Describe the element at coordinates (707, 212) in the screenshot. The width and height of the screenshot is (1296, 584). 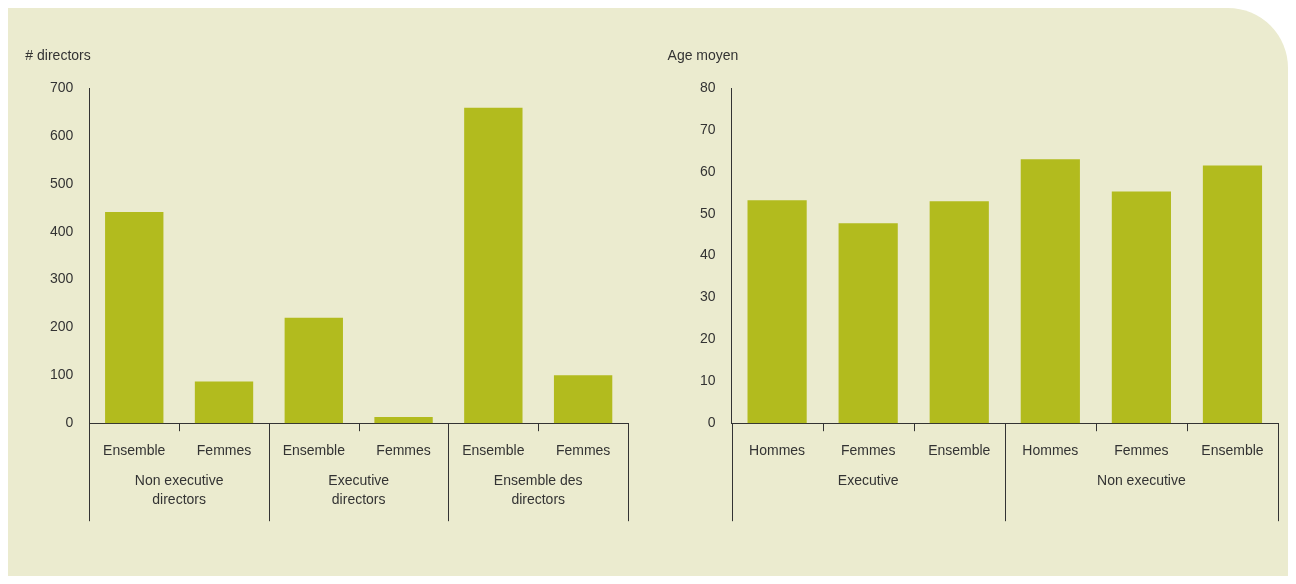
I see `y-tick-label: 50` at that location.